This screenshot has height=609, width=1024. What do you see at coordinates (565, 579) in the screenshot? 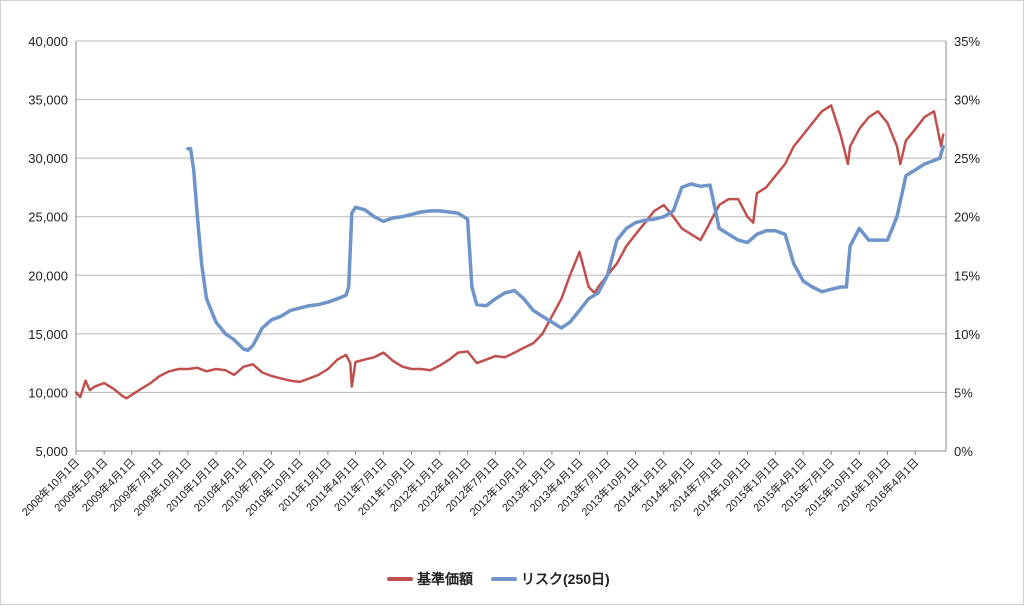
I see `legend-item-risk-label: リスク(250日)` at bounding box center [565, 579].